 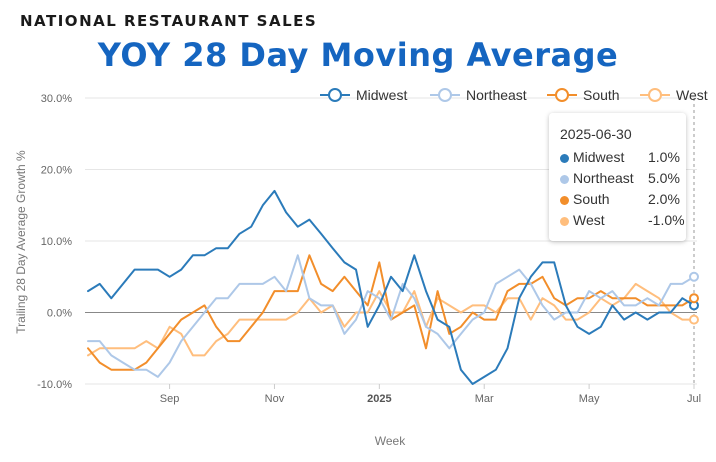 I want to click on tooltip-name: Northeast, so click(x=603, y=178).